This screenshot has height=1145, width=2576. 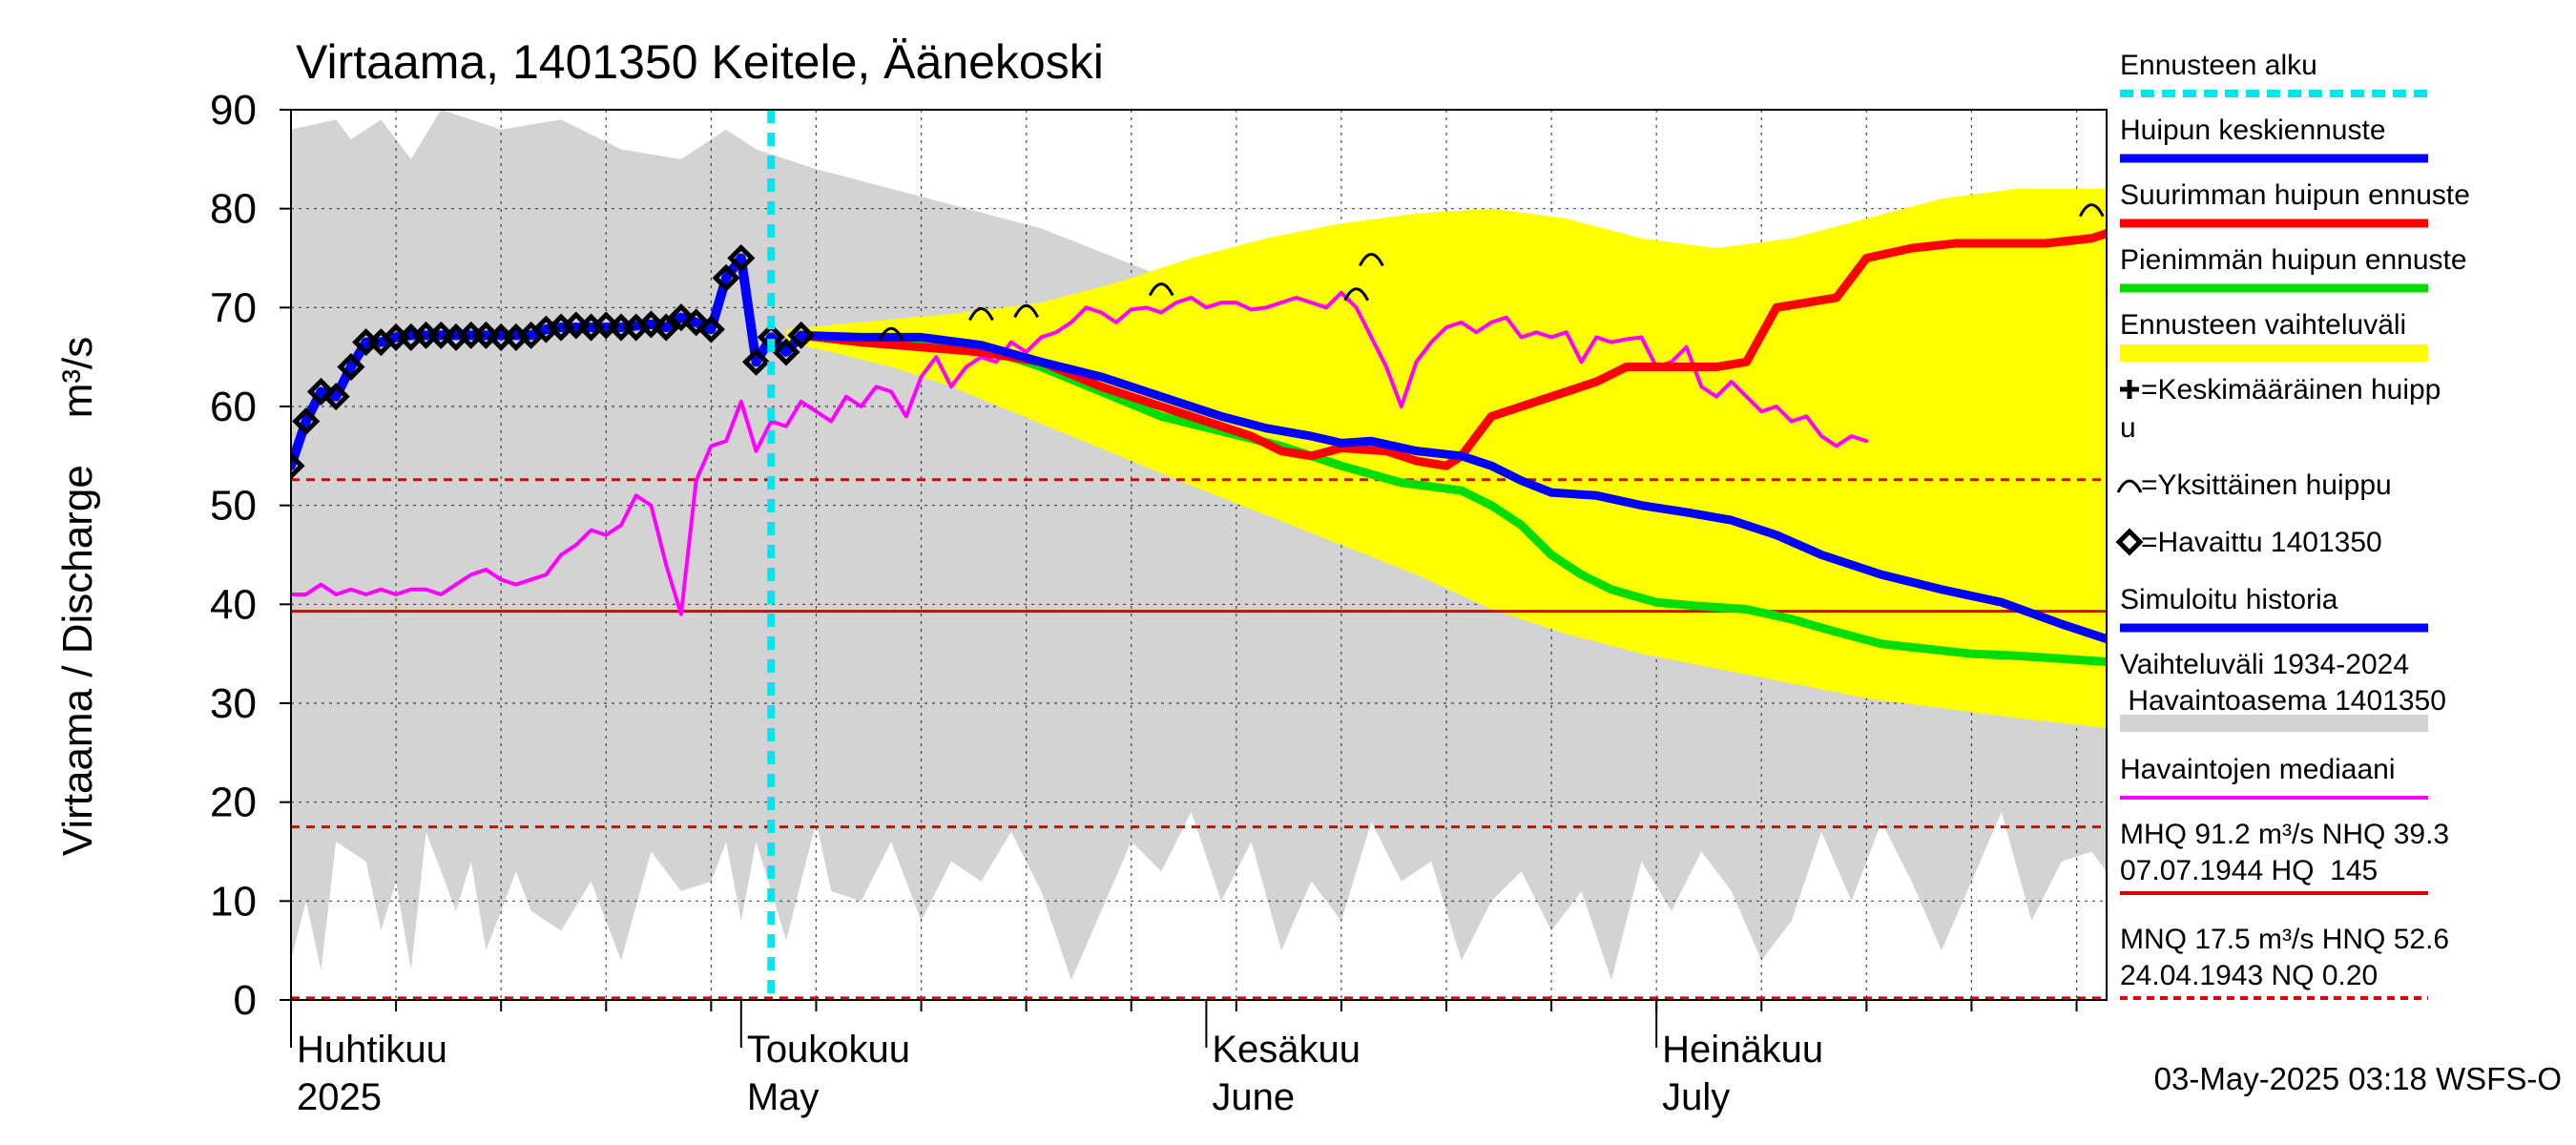 What do you see at coordinates (2129, 486) in the screenshot?
I see `legend-symbol-arc` at bounding box center [2129, 486].